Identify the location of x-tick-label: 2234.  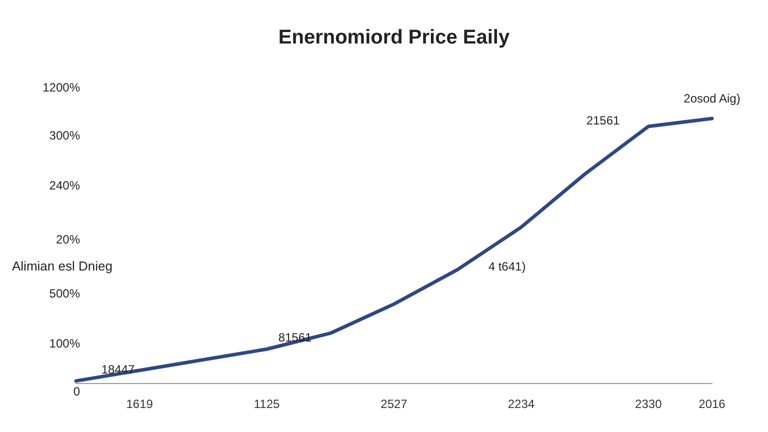
(521, 404).